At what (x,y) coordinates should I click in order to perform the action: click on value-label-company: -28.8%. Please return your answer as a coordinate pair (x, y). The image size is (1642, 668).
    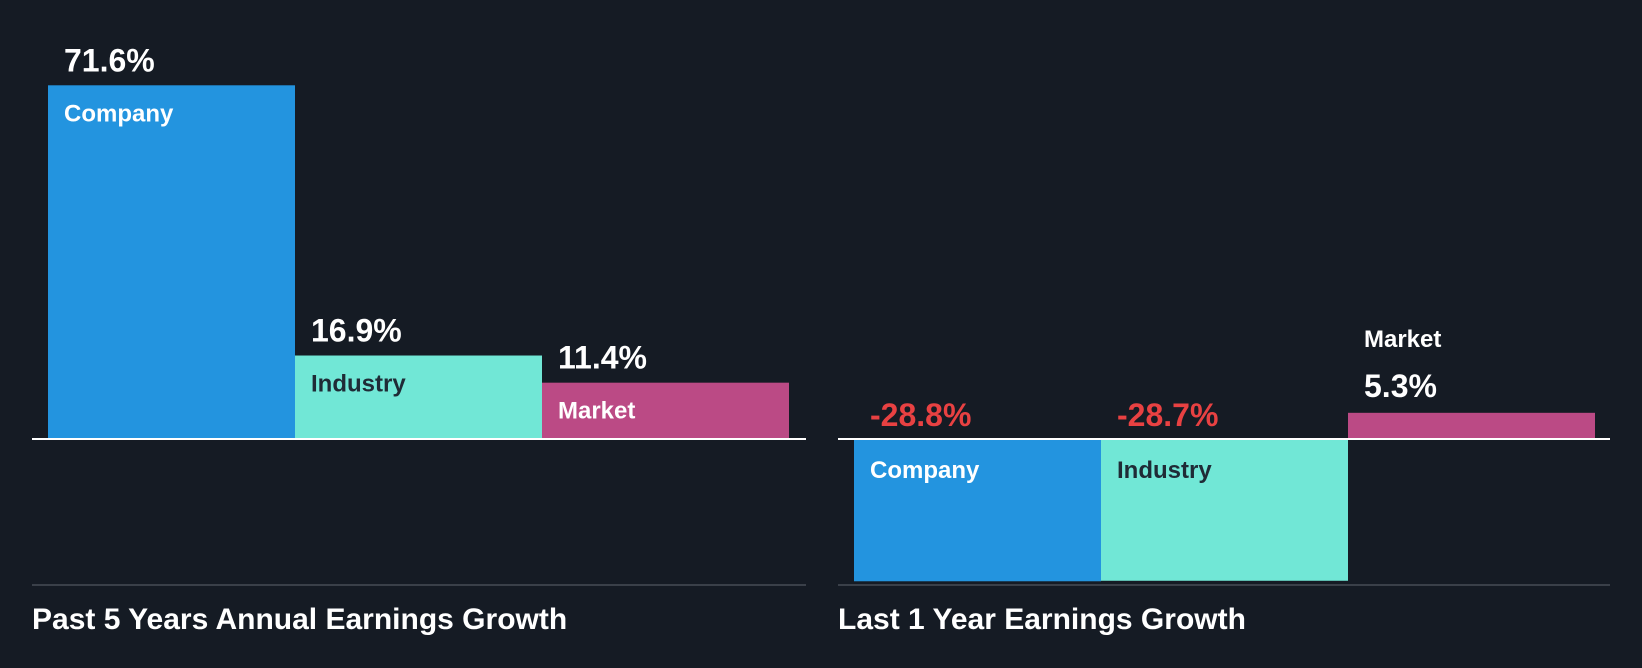
    Looking at the image, I should click on (920, 415).